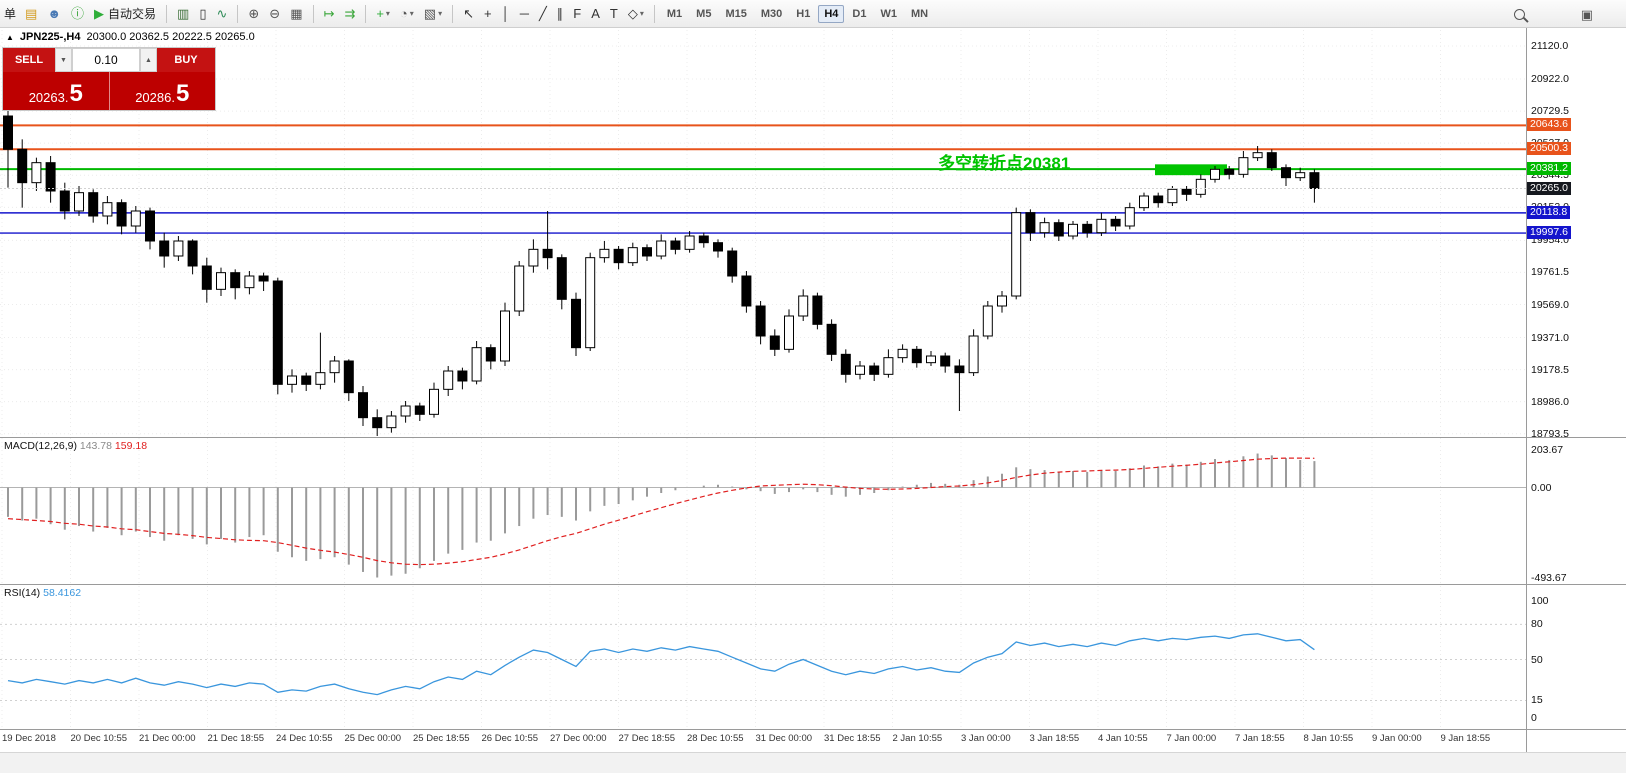 The image size is (1626, 773). Describe the element at coordinates (163, 91) in the screenshot. I see `buy-price: 20286. 5` at that location.